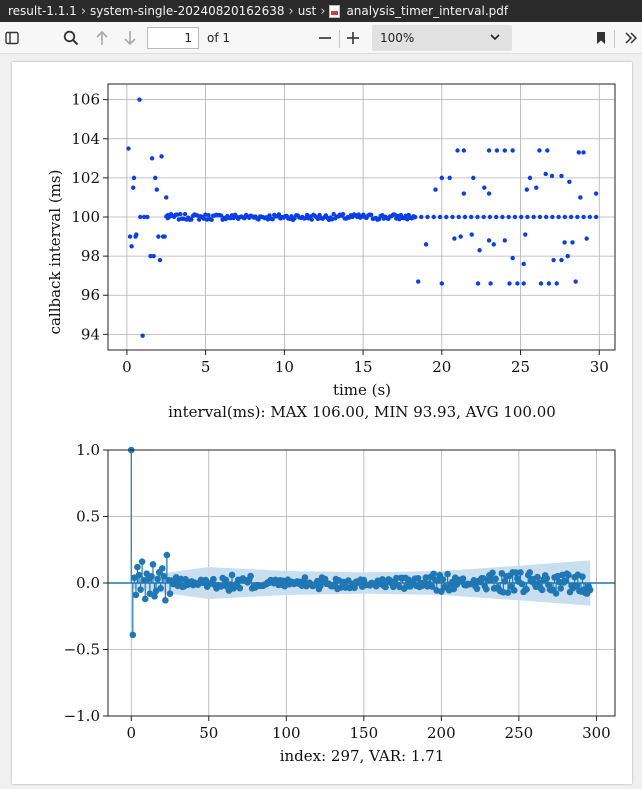 The width and height of the screenshot is (642, 789). I want to click on y-tick-label: 96, so click(90, 295).